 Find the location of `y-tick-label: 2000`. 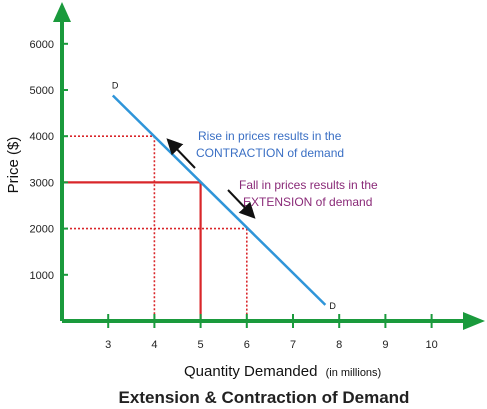

y-tick-label: 2000 is located at coordinates (42, 230).